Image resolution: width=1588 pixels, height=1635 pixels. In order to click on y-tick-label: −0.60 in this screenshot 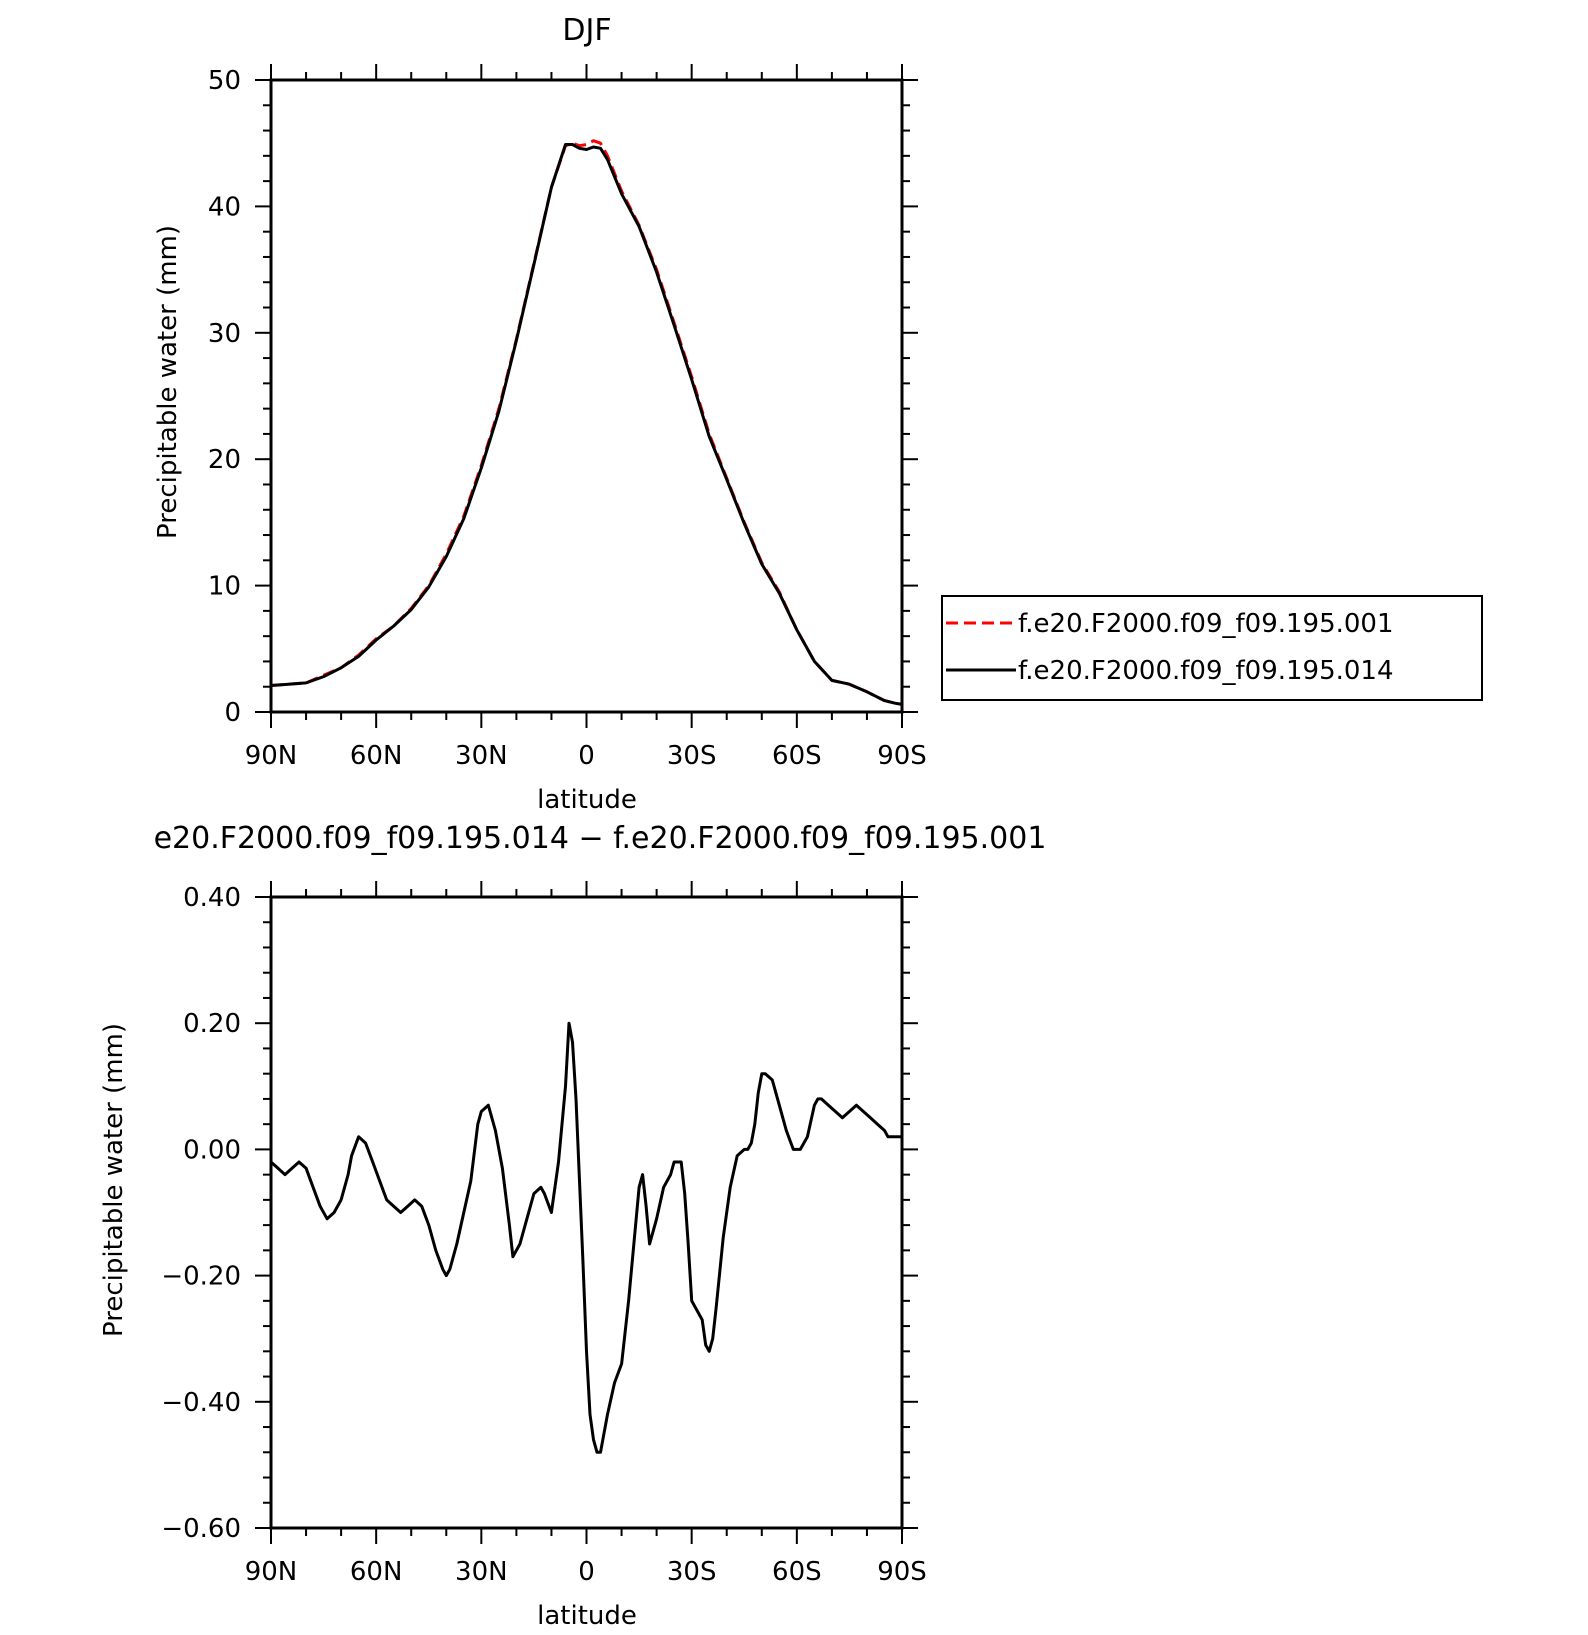, I will do `click(201, 1529)`.